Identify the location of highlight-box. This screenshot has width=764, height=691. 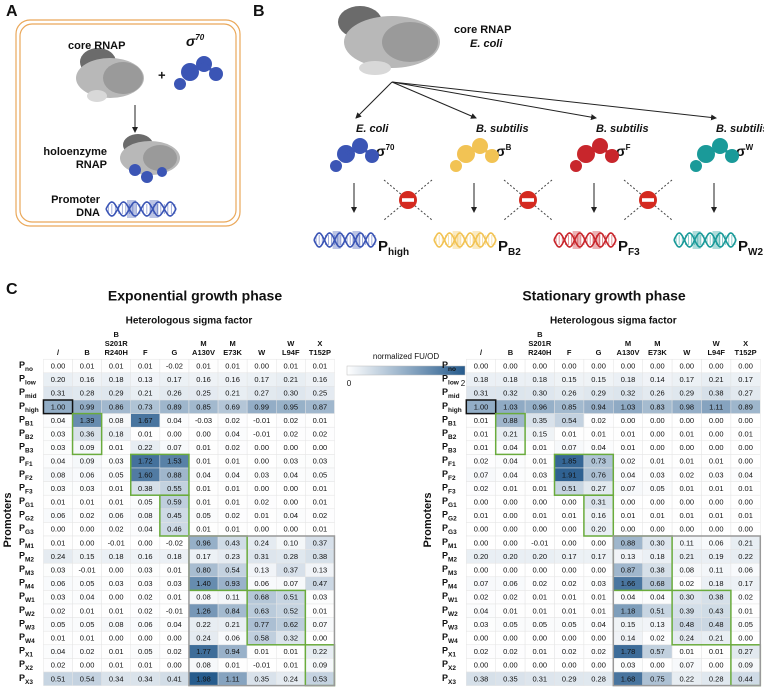
(701, 617).